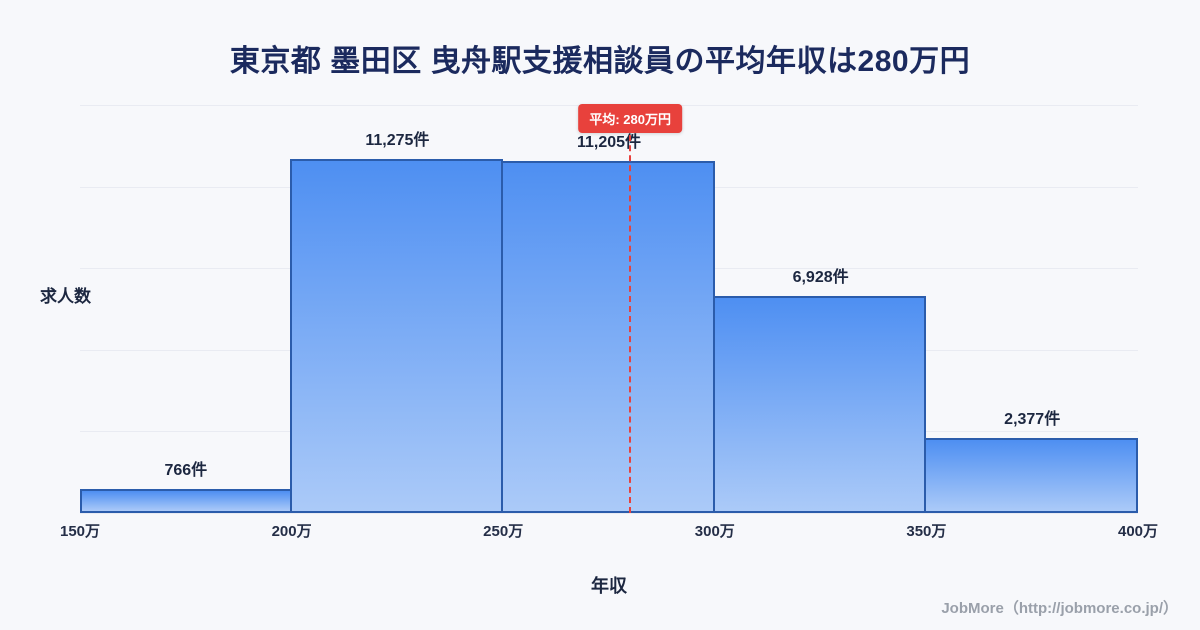  Describe the element at coordinates (186, 470) in the screenshot. I see `bar-value-label: 766件` at that location.